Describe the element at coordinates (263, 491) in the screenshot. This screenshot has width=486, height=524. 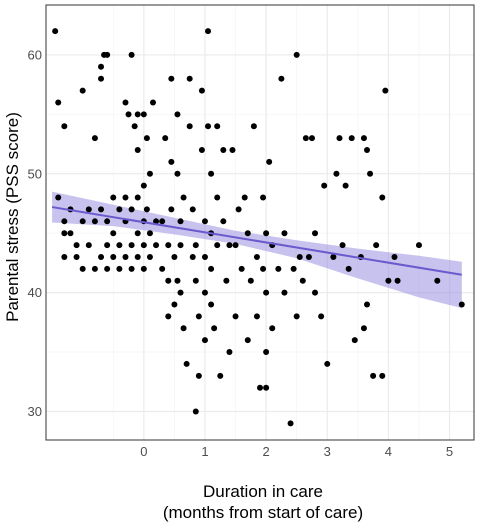
I see `x-axis-title-line-1: Duration in care` at that location.